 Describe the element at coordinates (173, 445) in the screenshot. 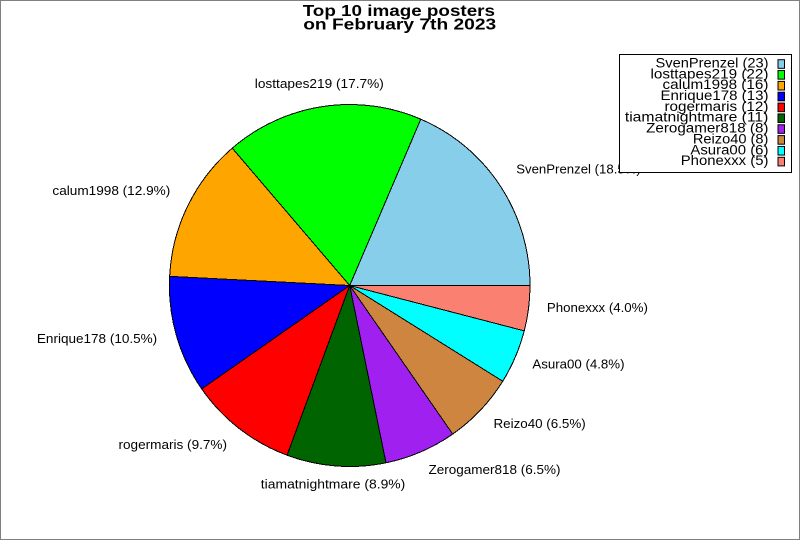

I see `svg-text: rogermaris (9.7%)` at that location.